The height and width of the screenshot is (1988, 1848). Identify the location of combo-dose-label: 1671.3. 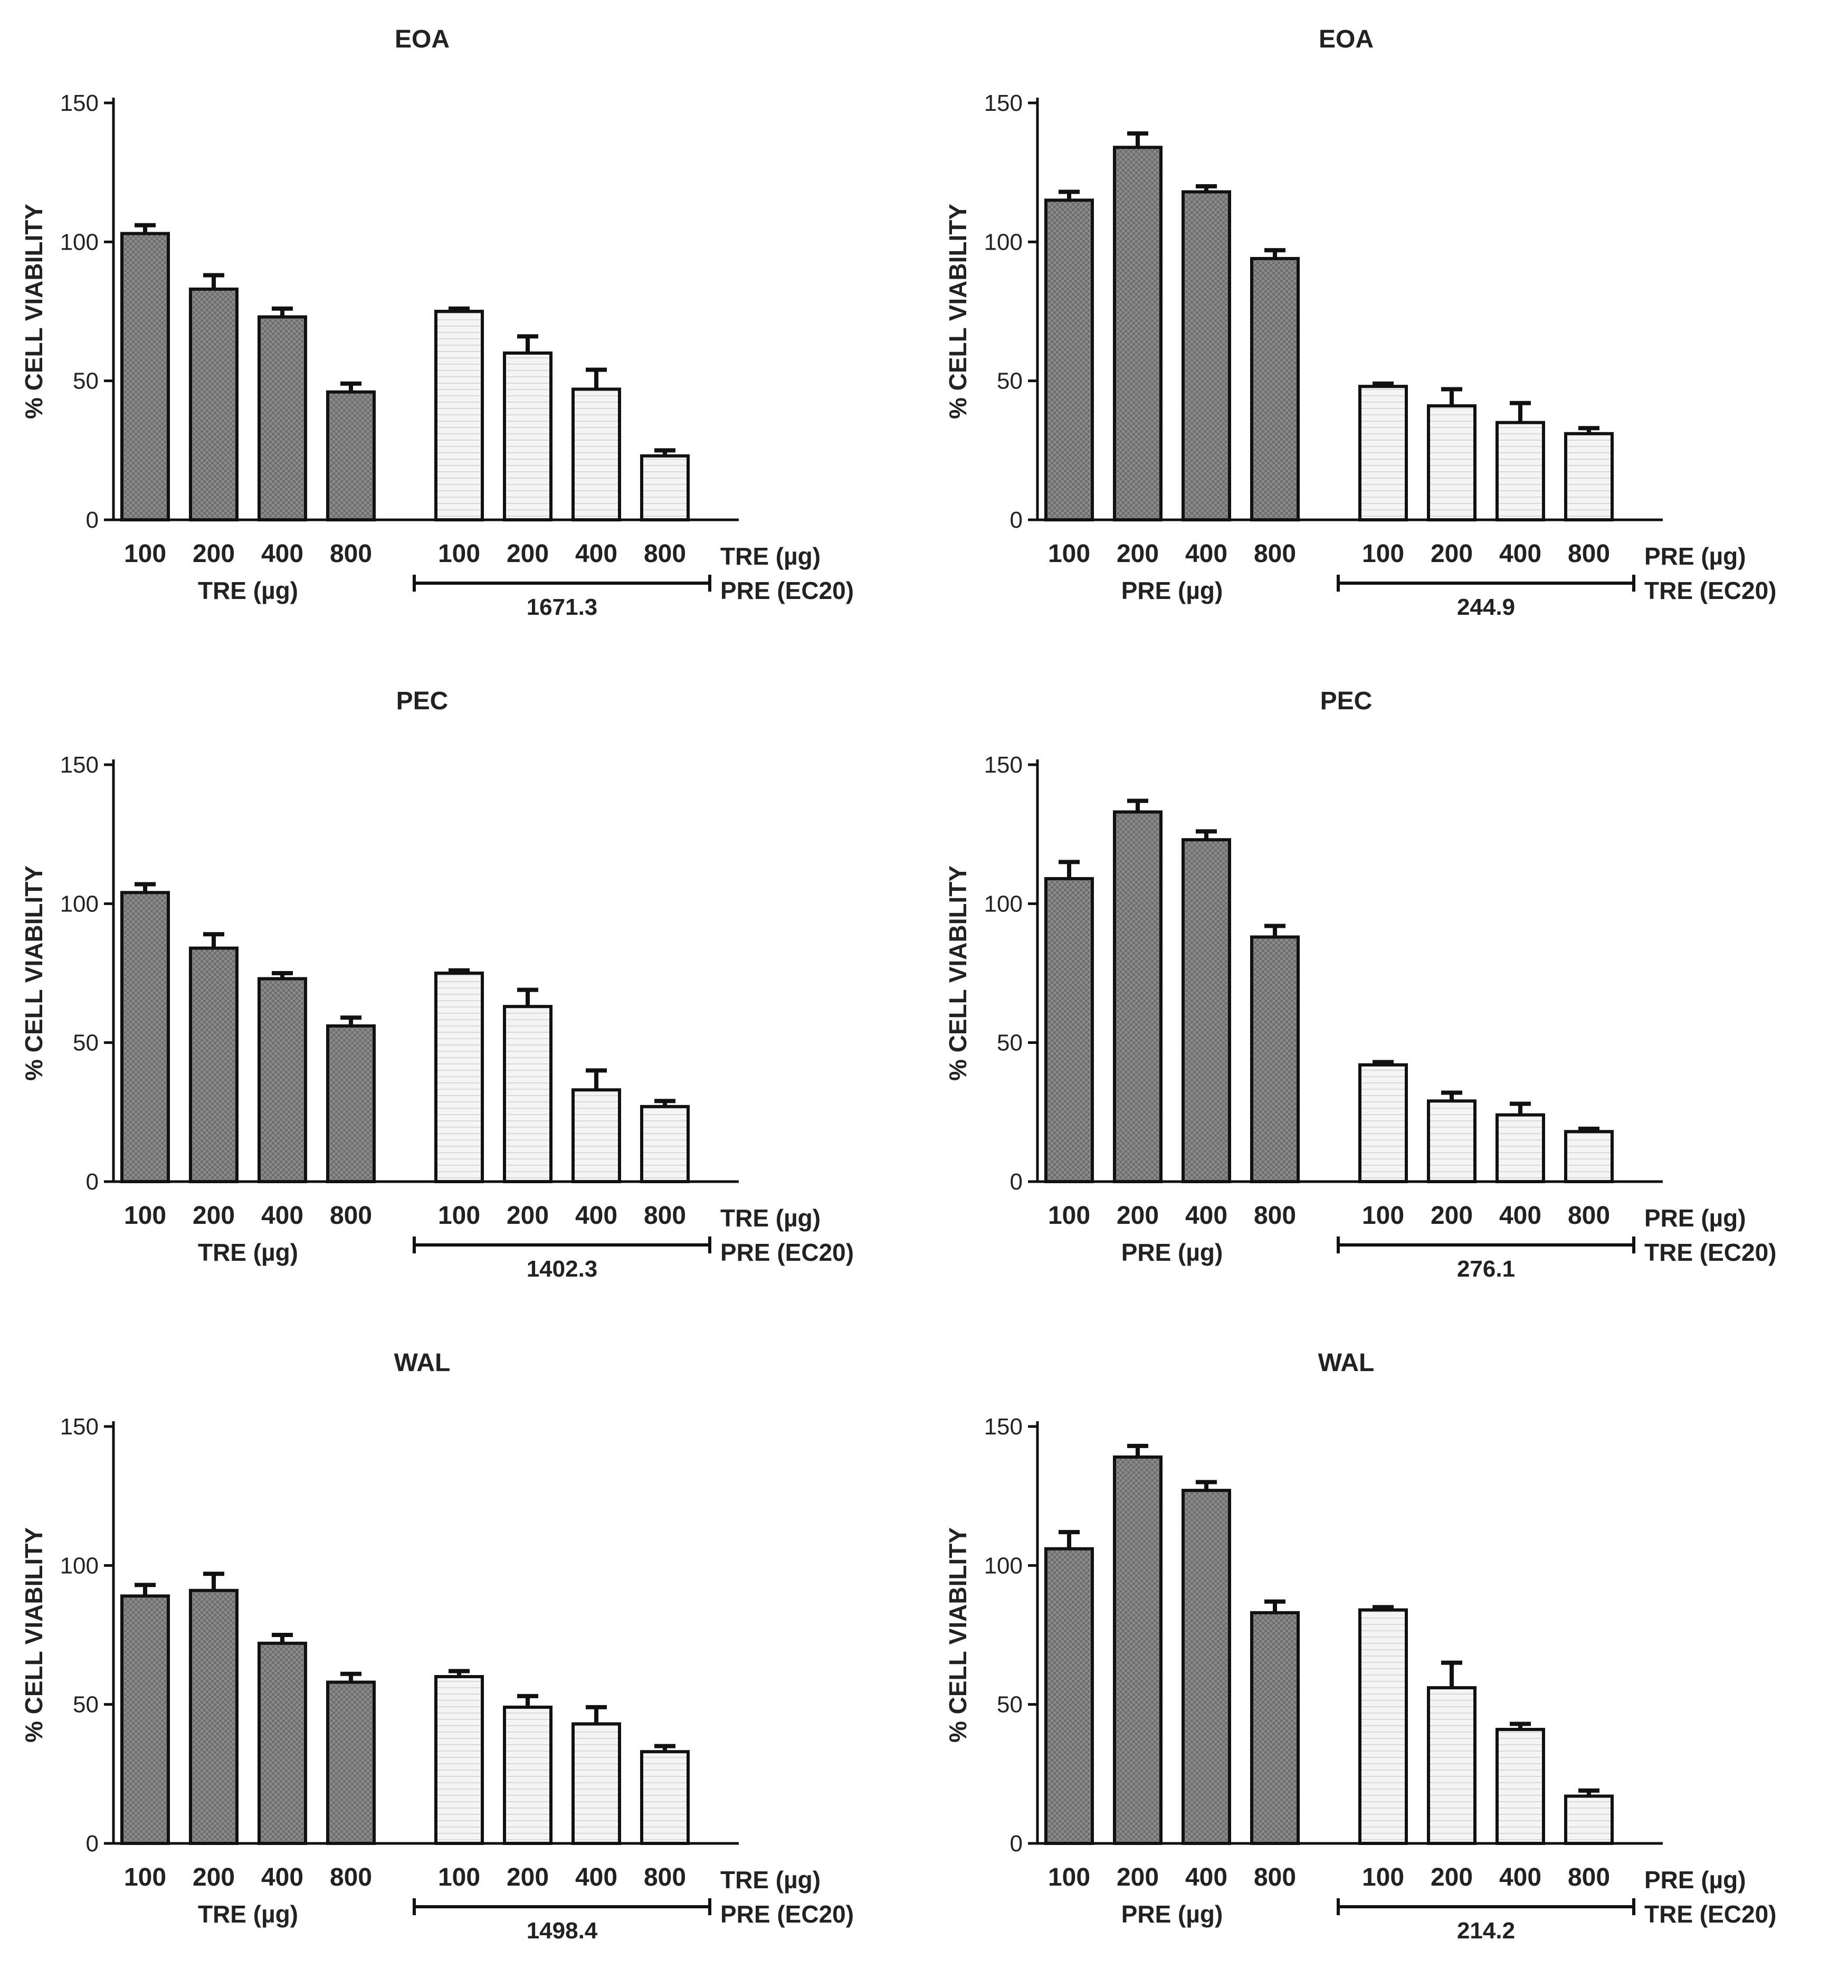
(562, 607).